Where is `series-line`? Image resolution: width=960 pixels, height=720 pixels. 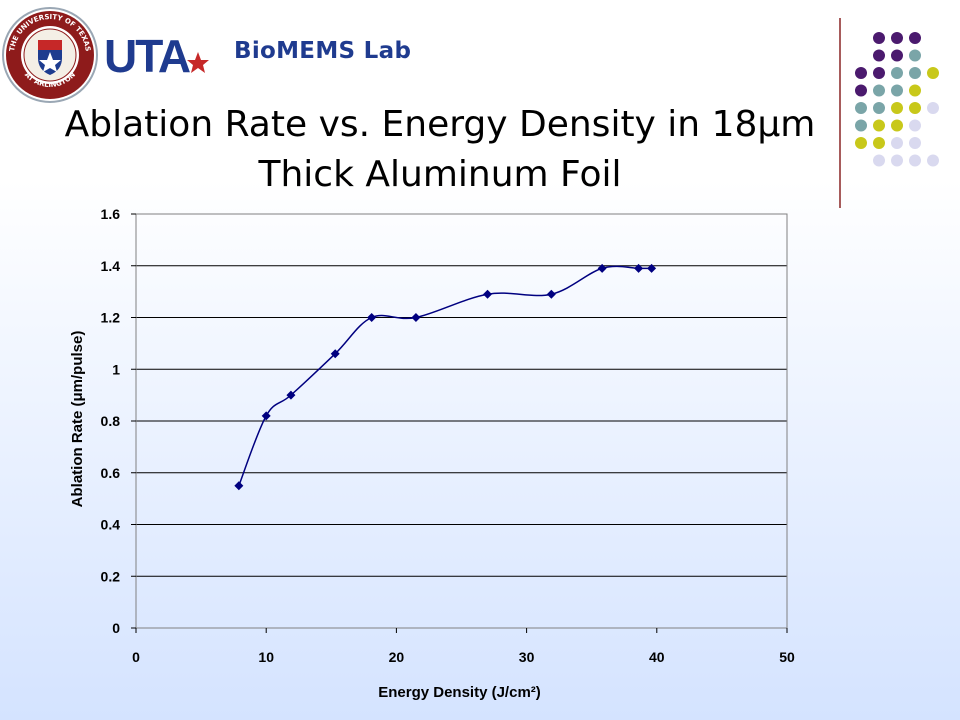 series-line is located at coordinates (445, 375).